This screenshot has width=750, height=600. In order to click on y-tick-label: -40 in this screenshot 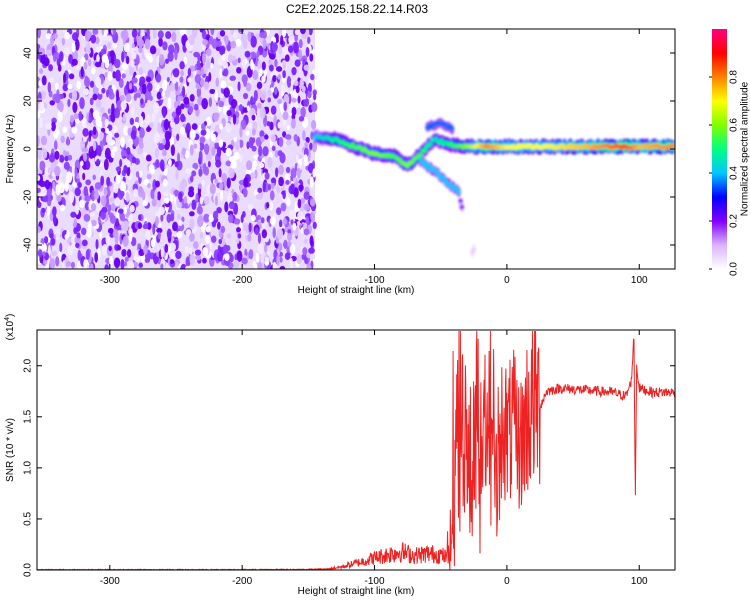, I will do `click(28, 244)`.